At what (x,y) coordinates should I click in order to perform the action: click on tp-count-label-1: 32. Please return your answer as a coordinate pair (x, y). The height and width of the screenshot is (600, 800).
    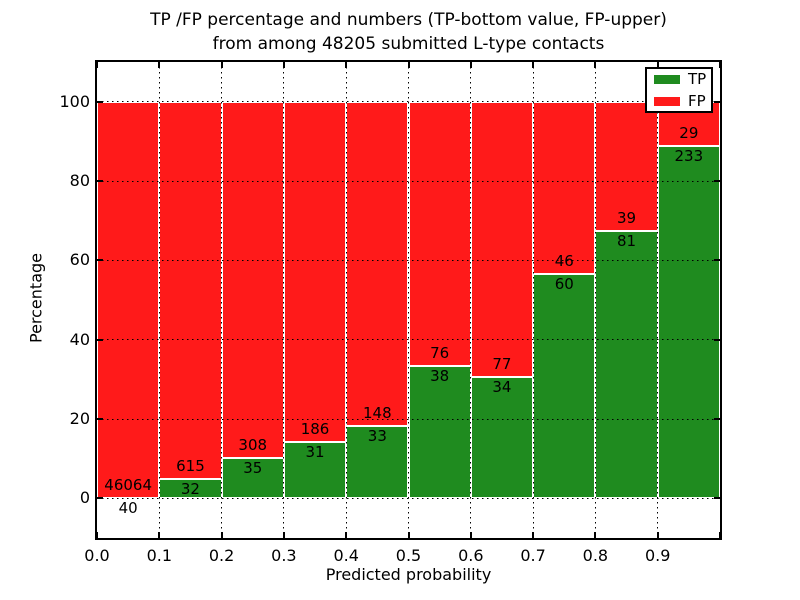
    Looking at the image, I should click on (190, 488).